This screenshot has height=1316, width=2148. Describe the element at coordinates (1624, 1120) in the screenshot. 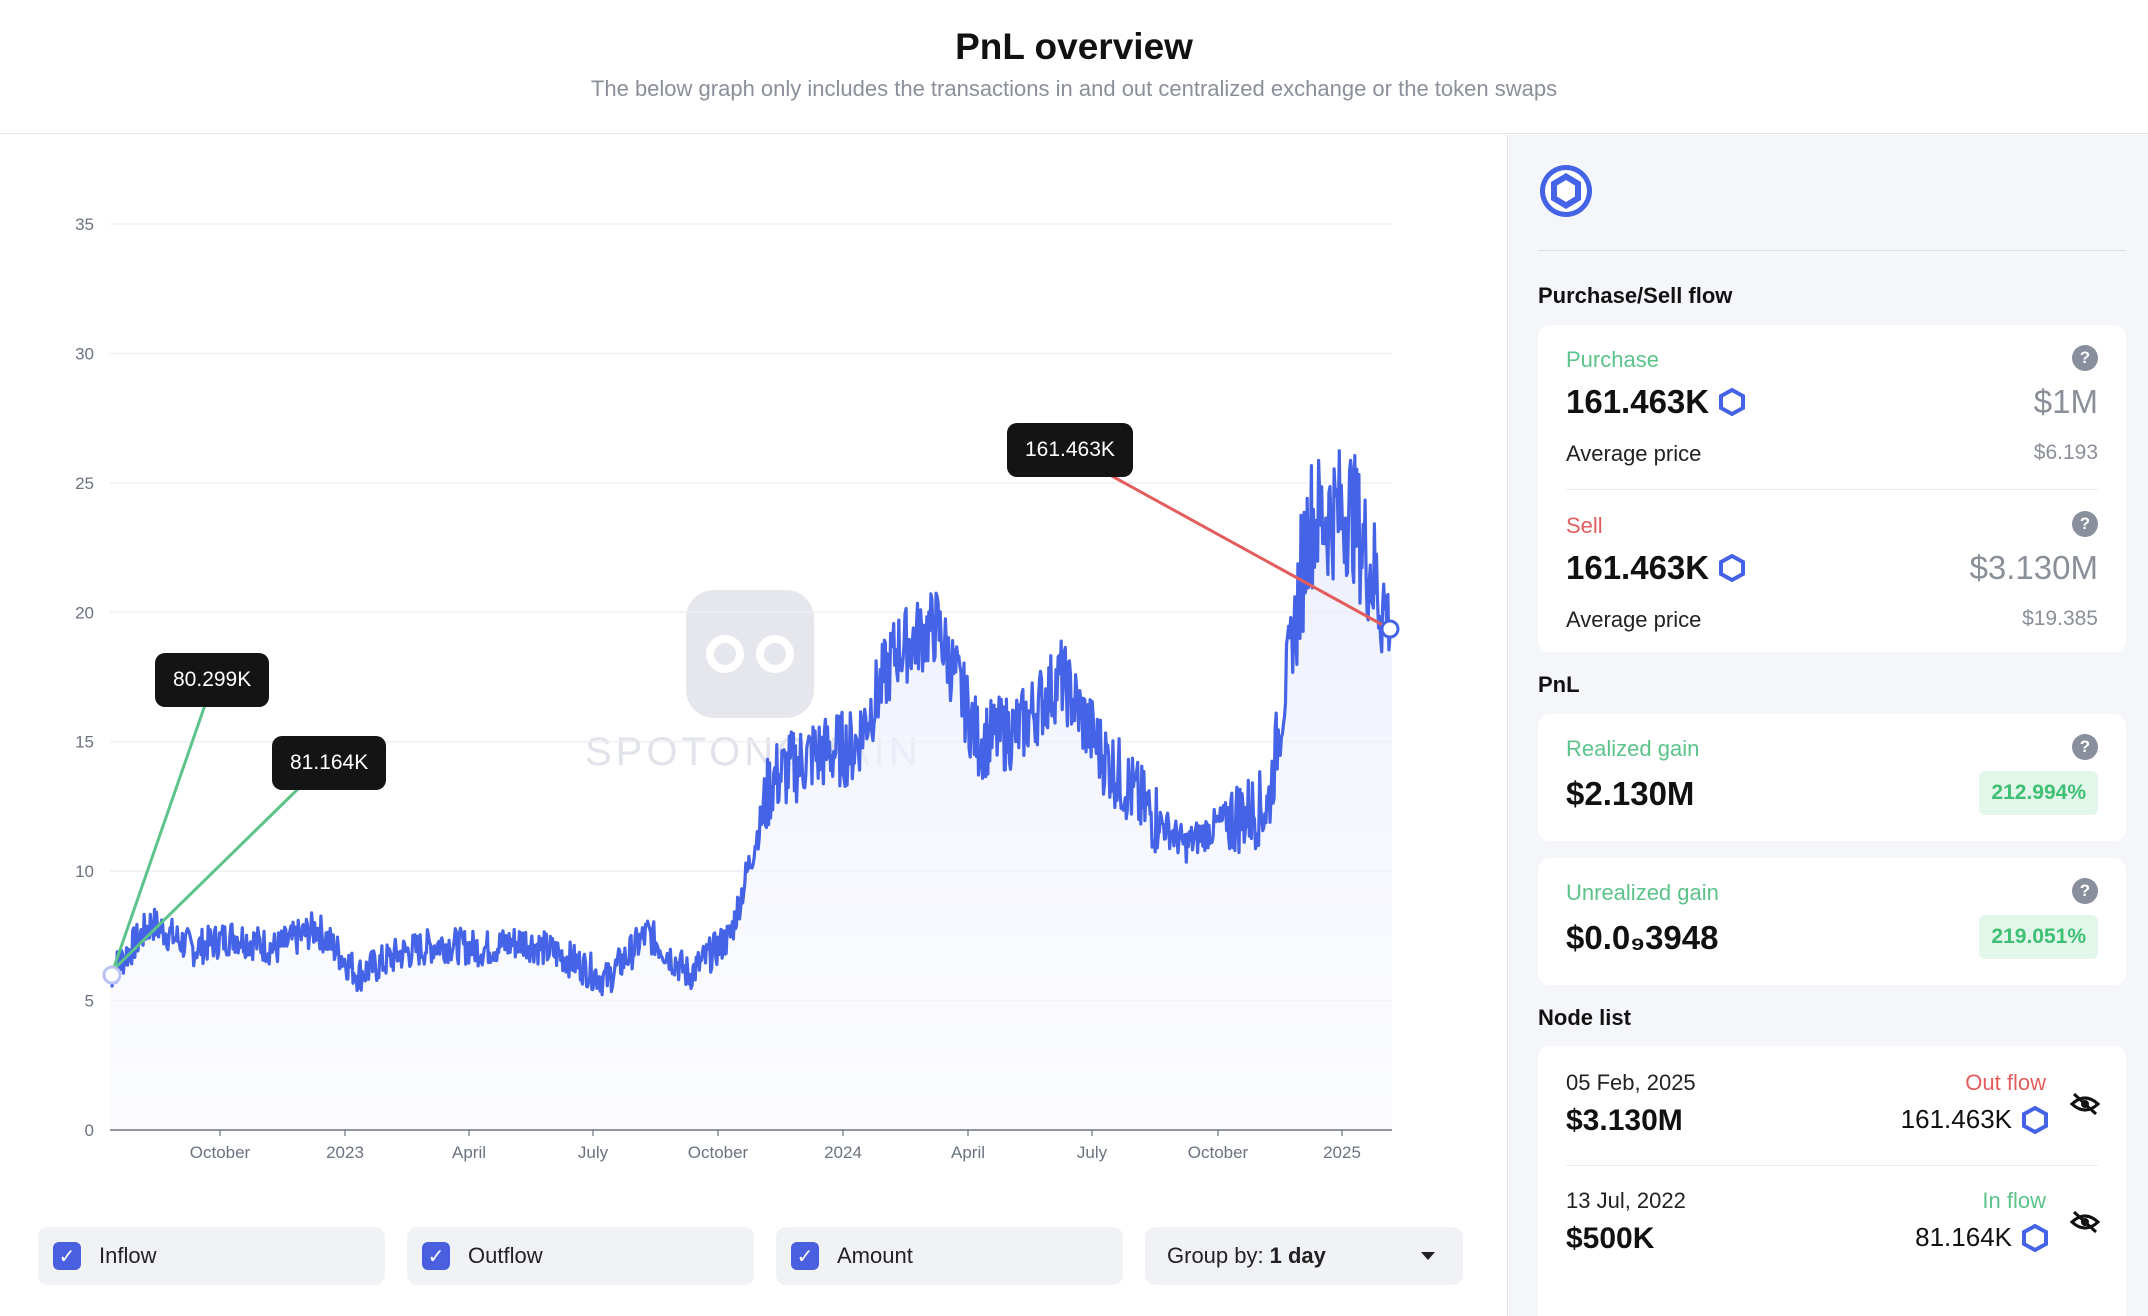

I see `node-amount: $3.130M` at that location.